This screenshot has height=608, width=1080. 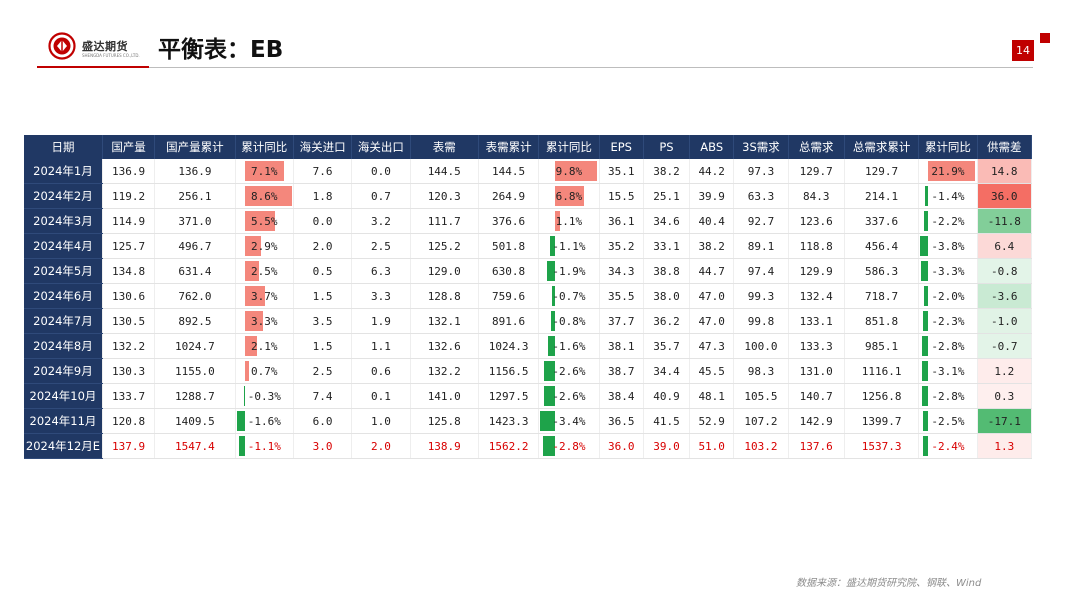 What do you see at coordinates (322, 196) in the screenshot?
I see `cell-value: 1.8` at bounding box center [322, 196].